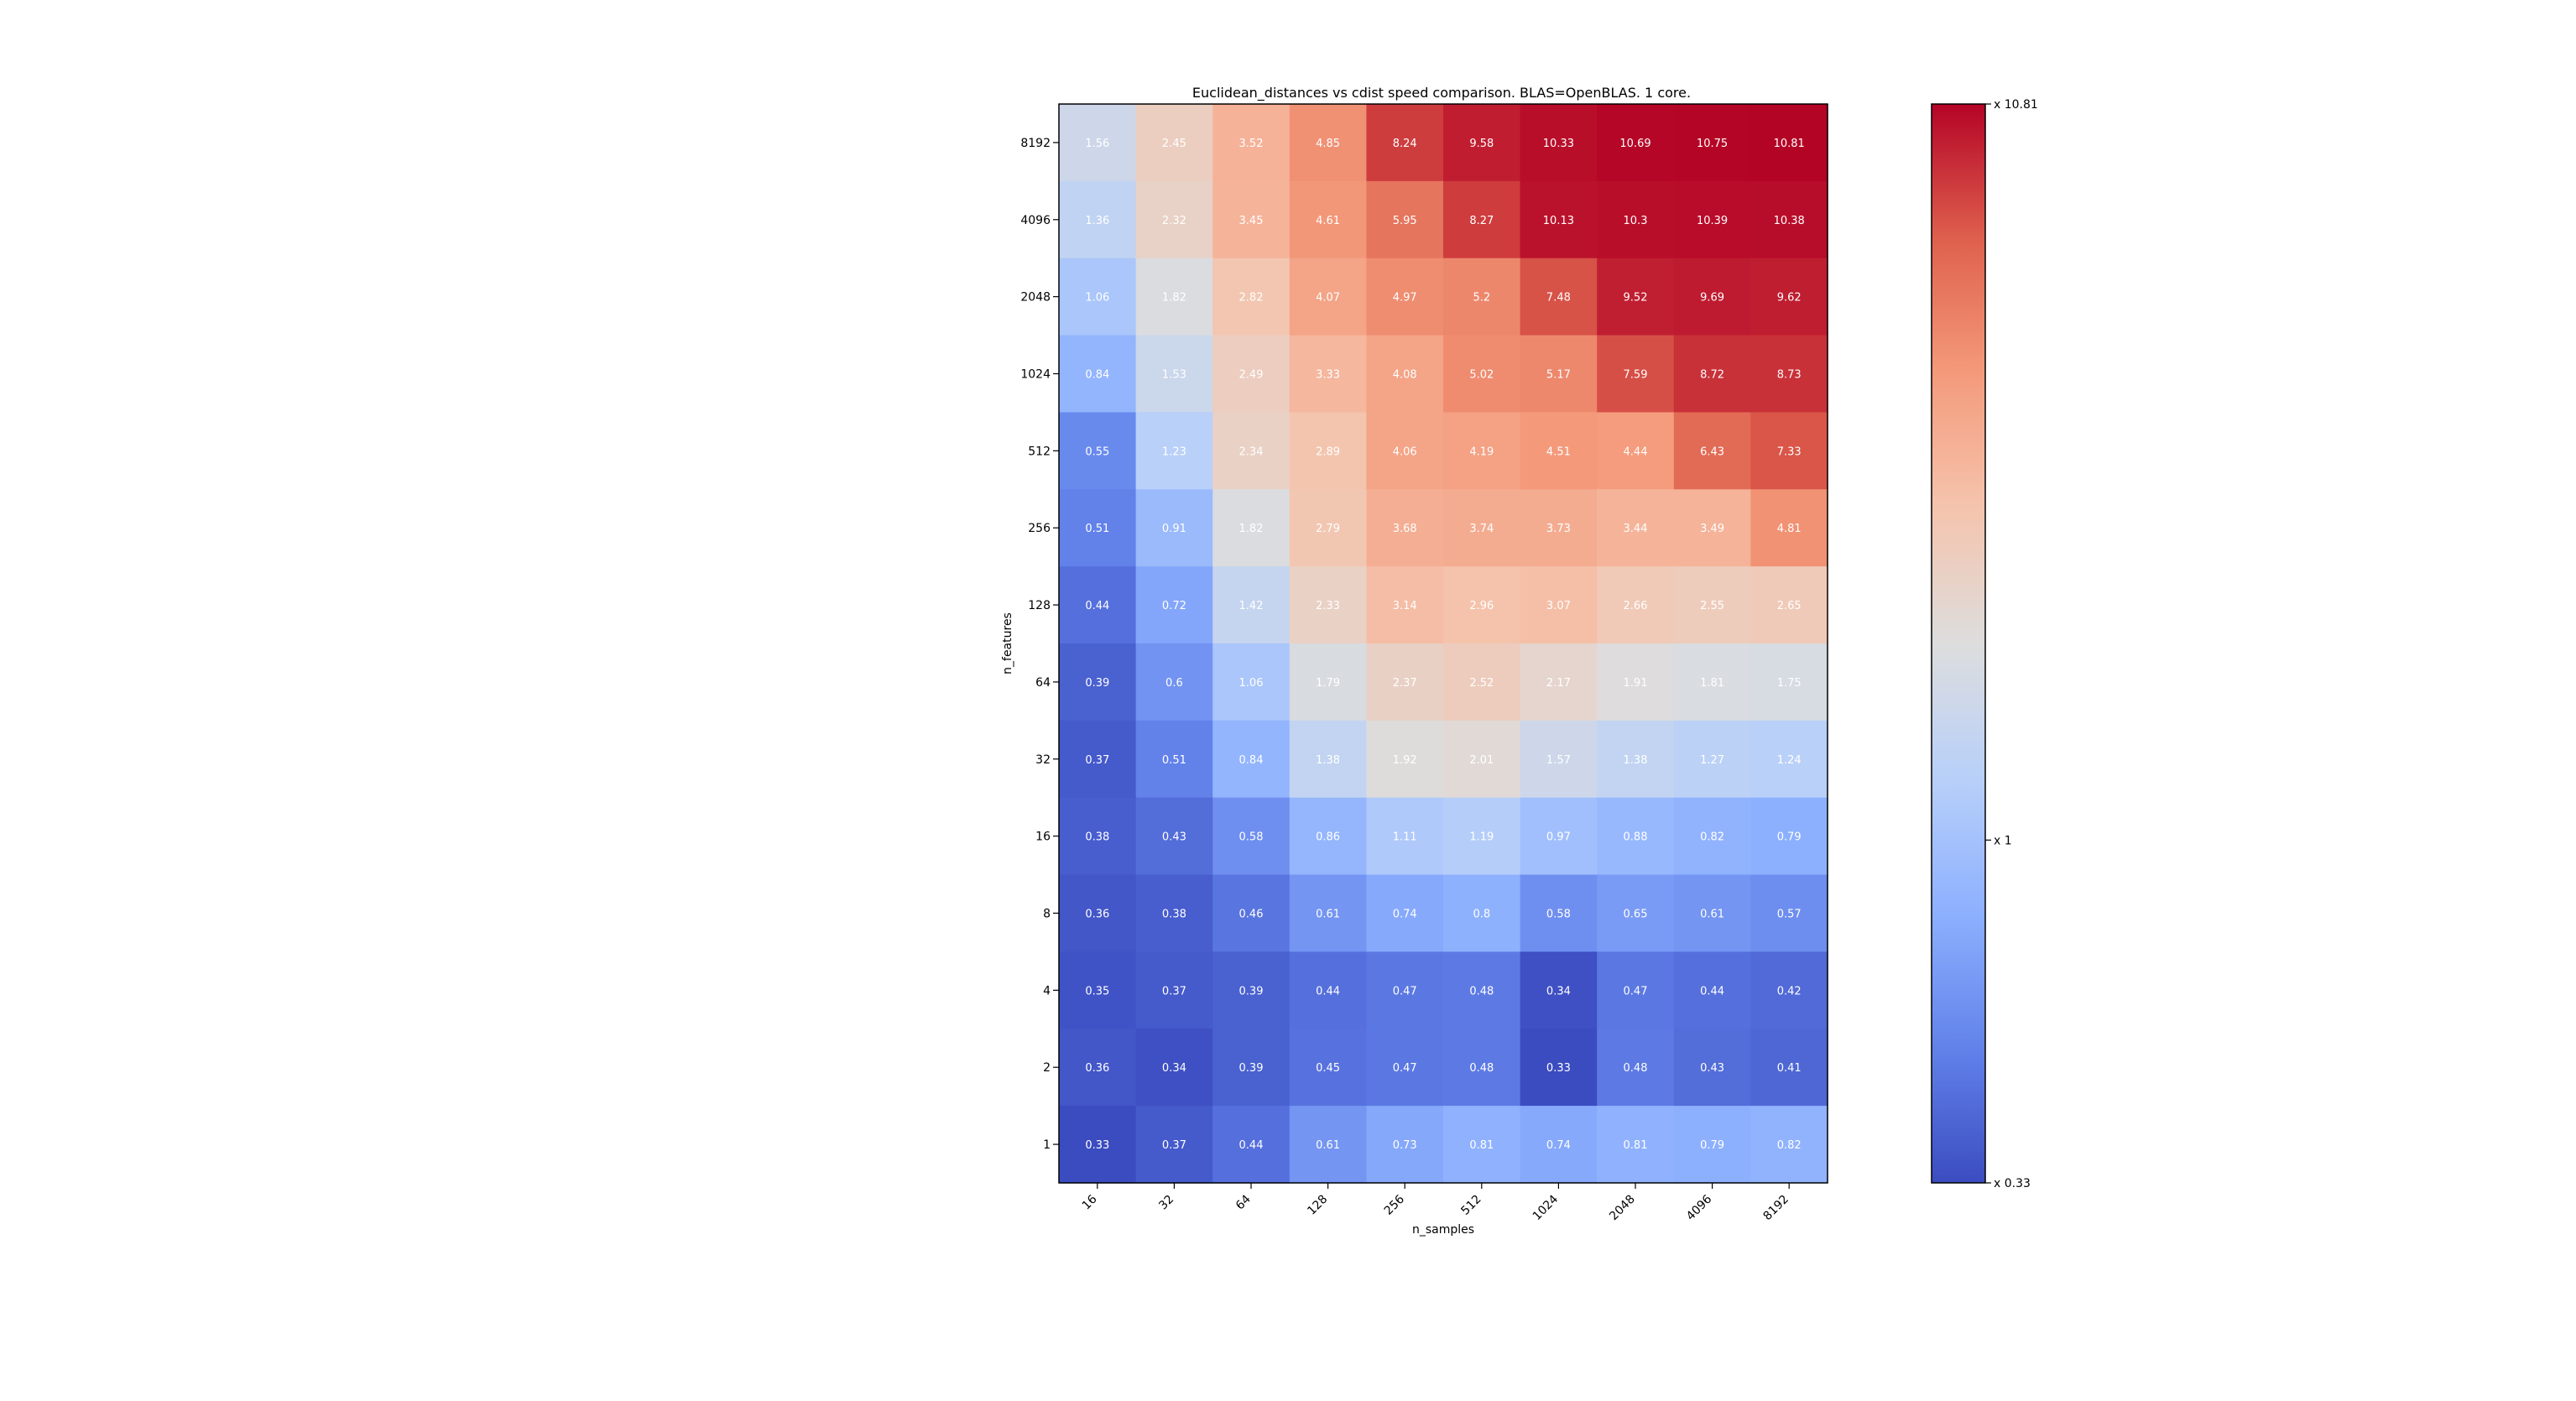  I want to click on y-tick-label: 128, so click(1039, 605).